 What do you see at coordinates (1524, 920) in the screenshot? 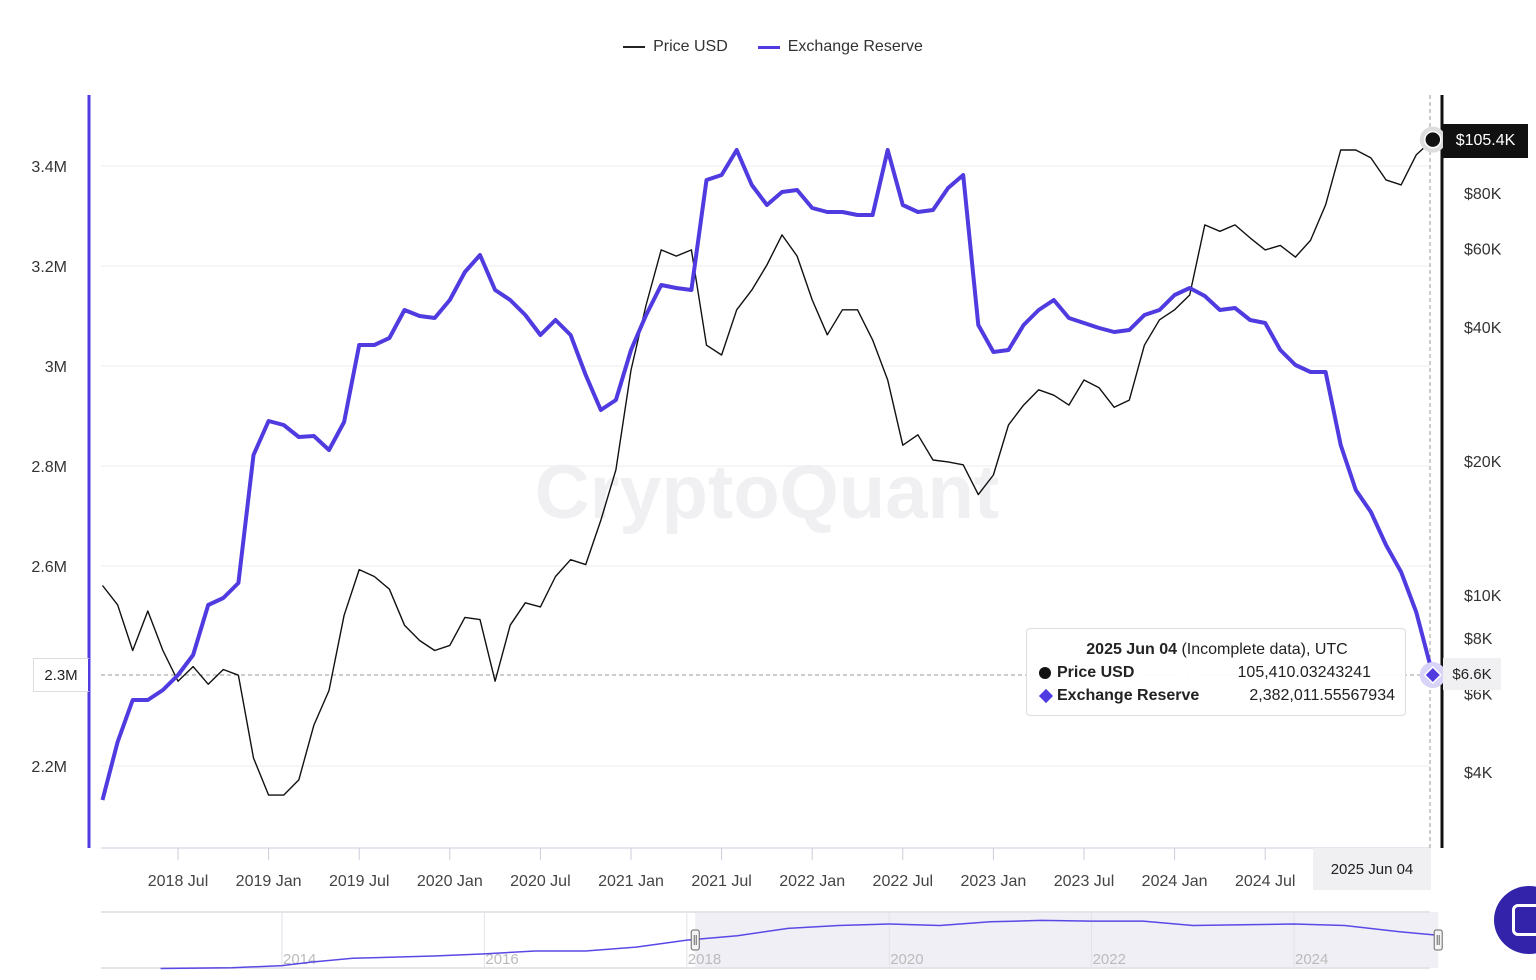
I see `chat-icon` at bounding box center [1524, 920].